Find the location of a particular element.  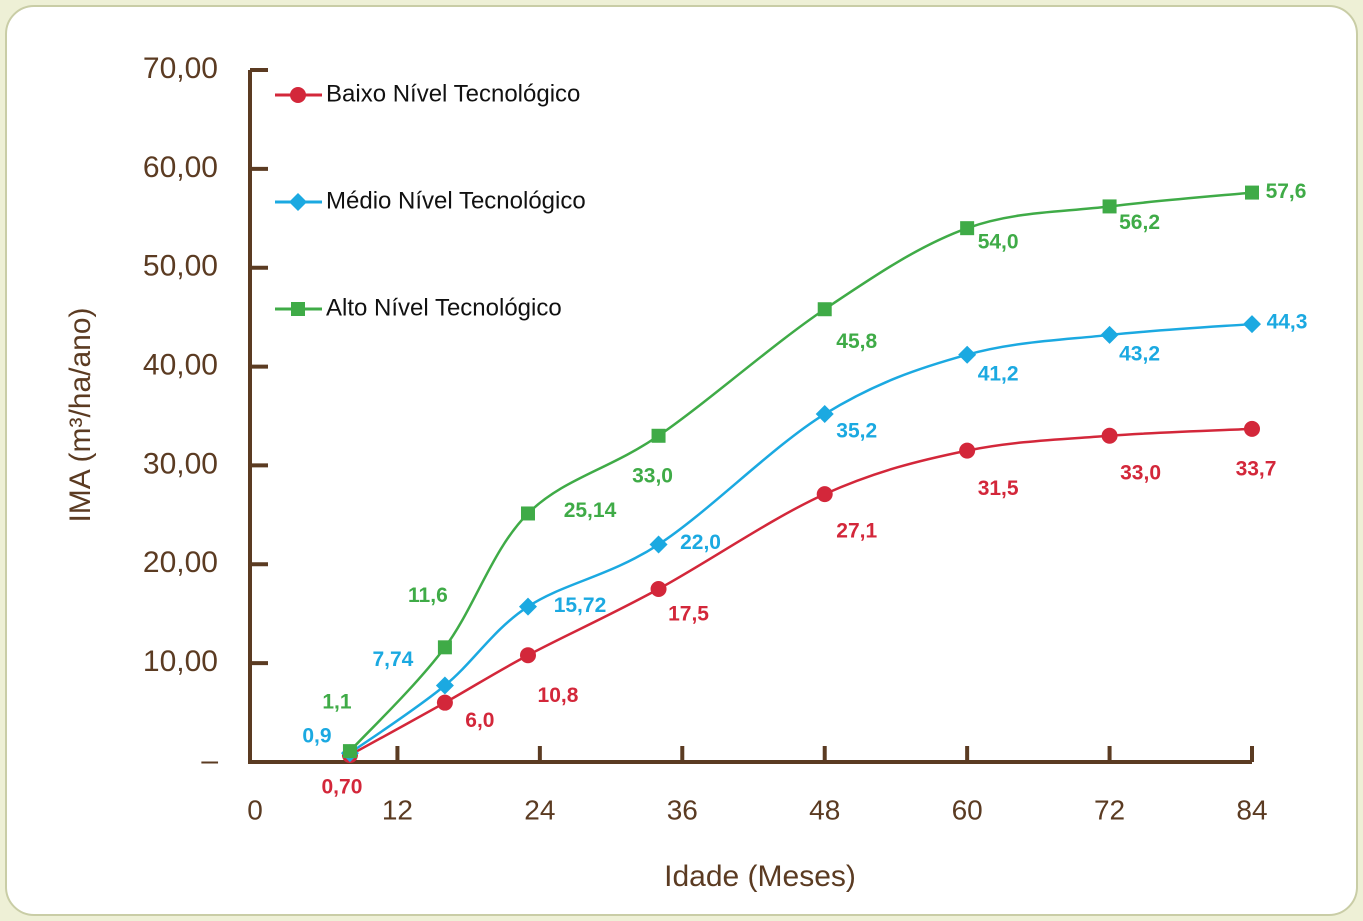

data-label: 7,74 is located at coordinates (392, 659).